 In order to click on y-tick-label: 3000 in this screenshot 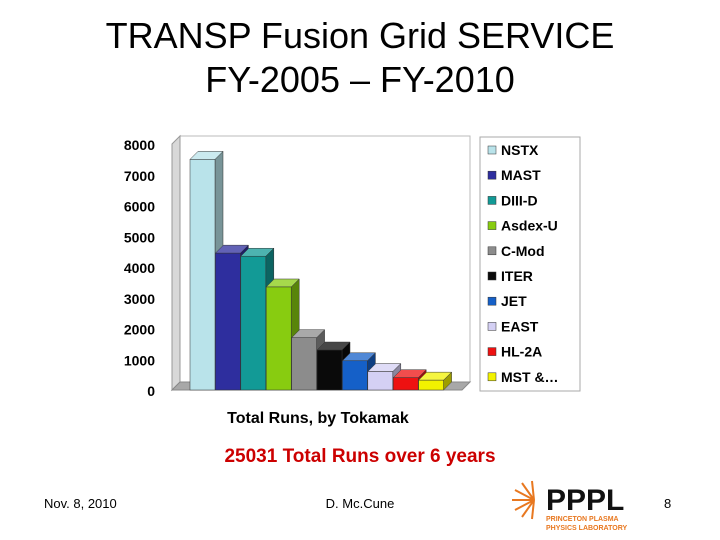, I will do `click(139, 299)`.